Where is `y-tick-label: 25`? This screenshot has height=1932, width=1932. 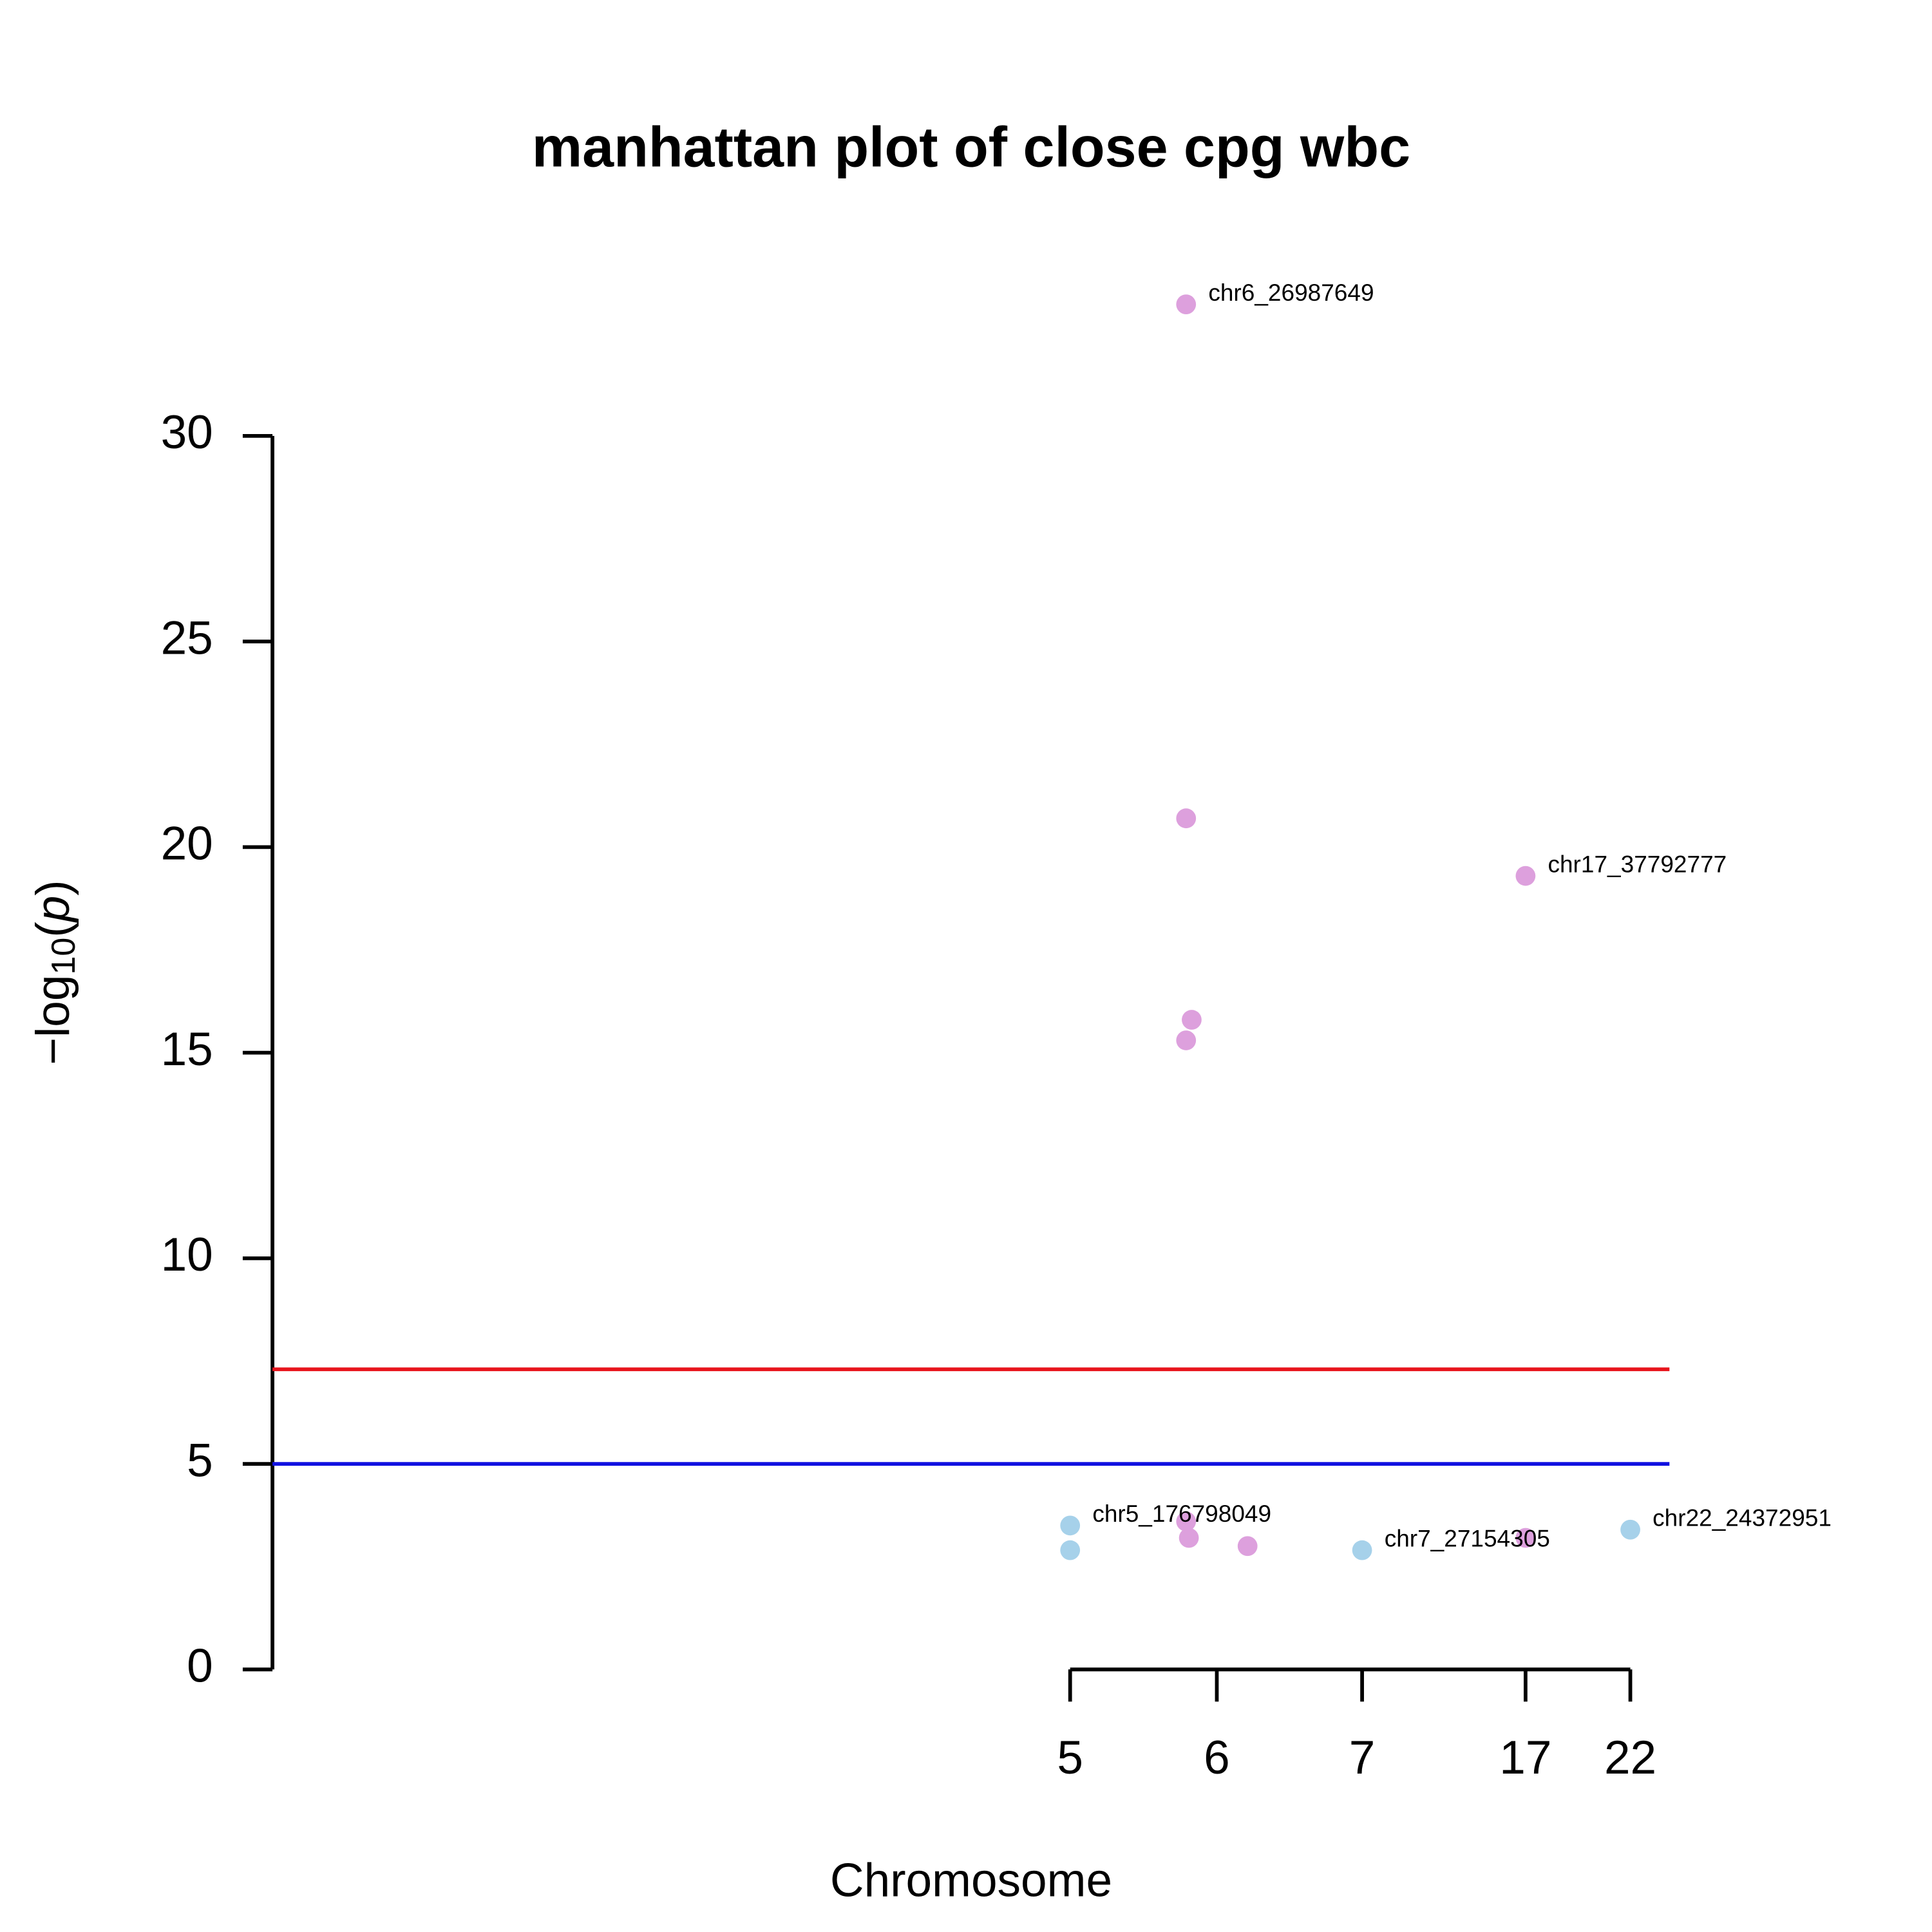
y-tick-label: 25 is located at coordinates (187, 638).